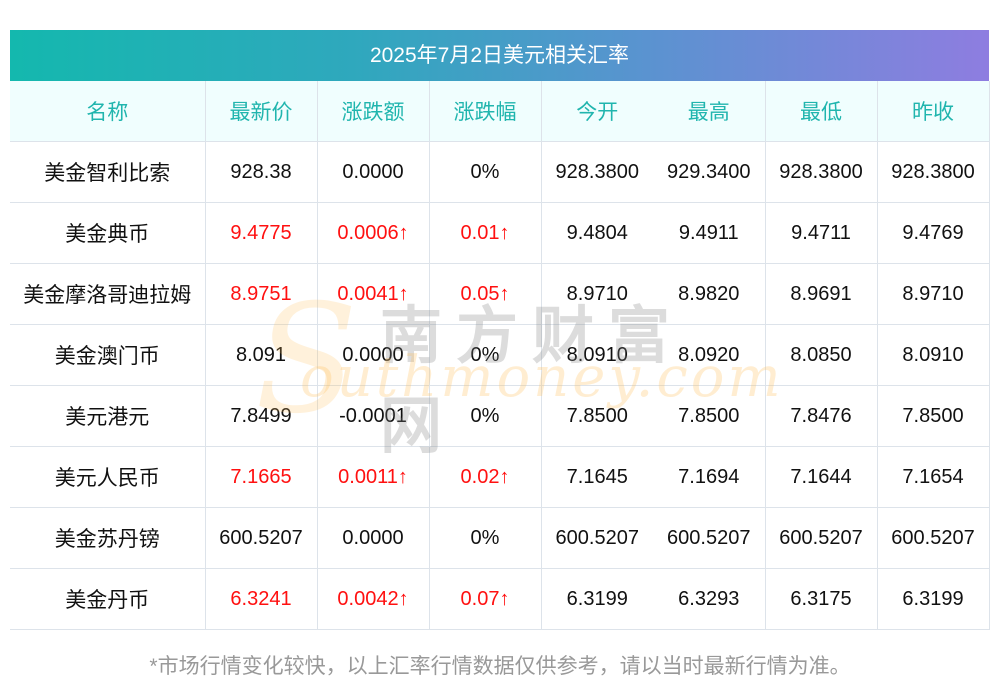  I want to click on cell-name: 美元港元, so click(108, 416).